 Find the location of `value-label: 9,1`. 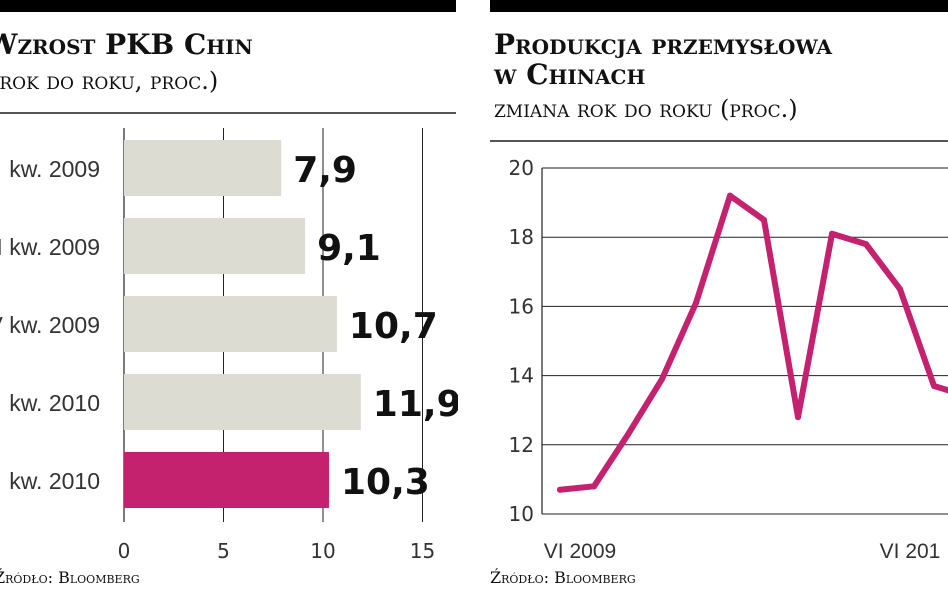

value-label: 9,1 is located at coordinates (349, 248).